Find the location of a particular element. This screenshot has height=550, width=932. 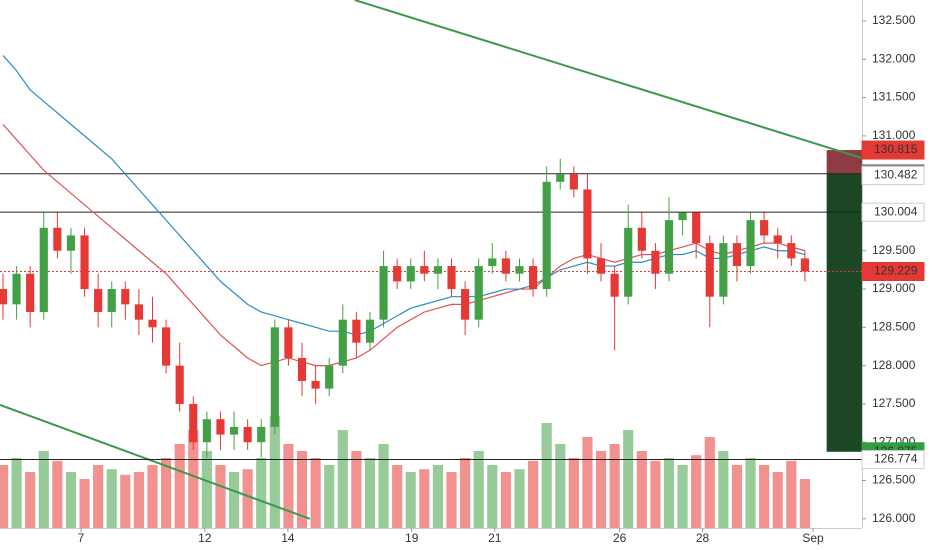

y-tick-label: 127.500 is located at coordinates (894, 403).